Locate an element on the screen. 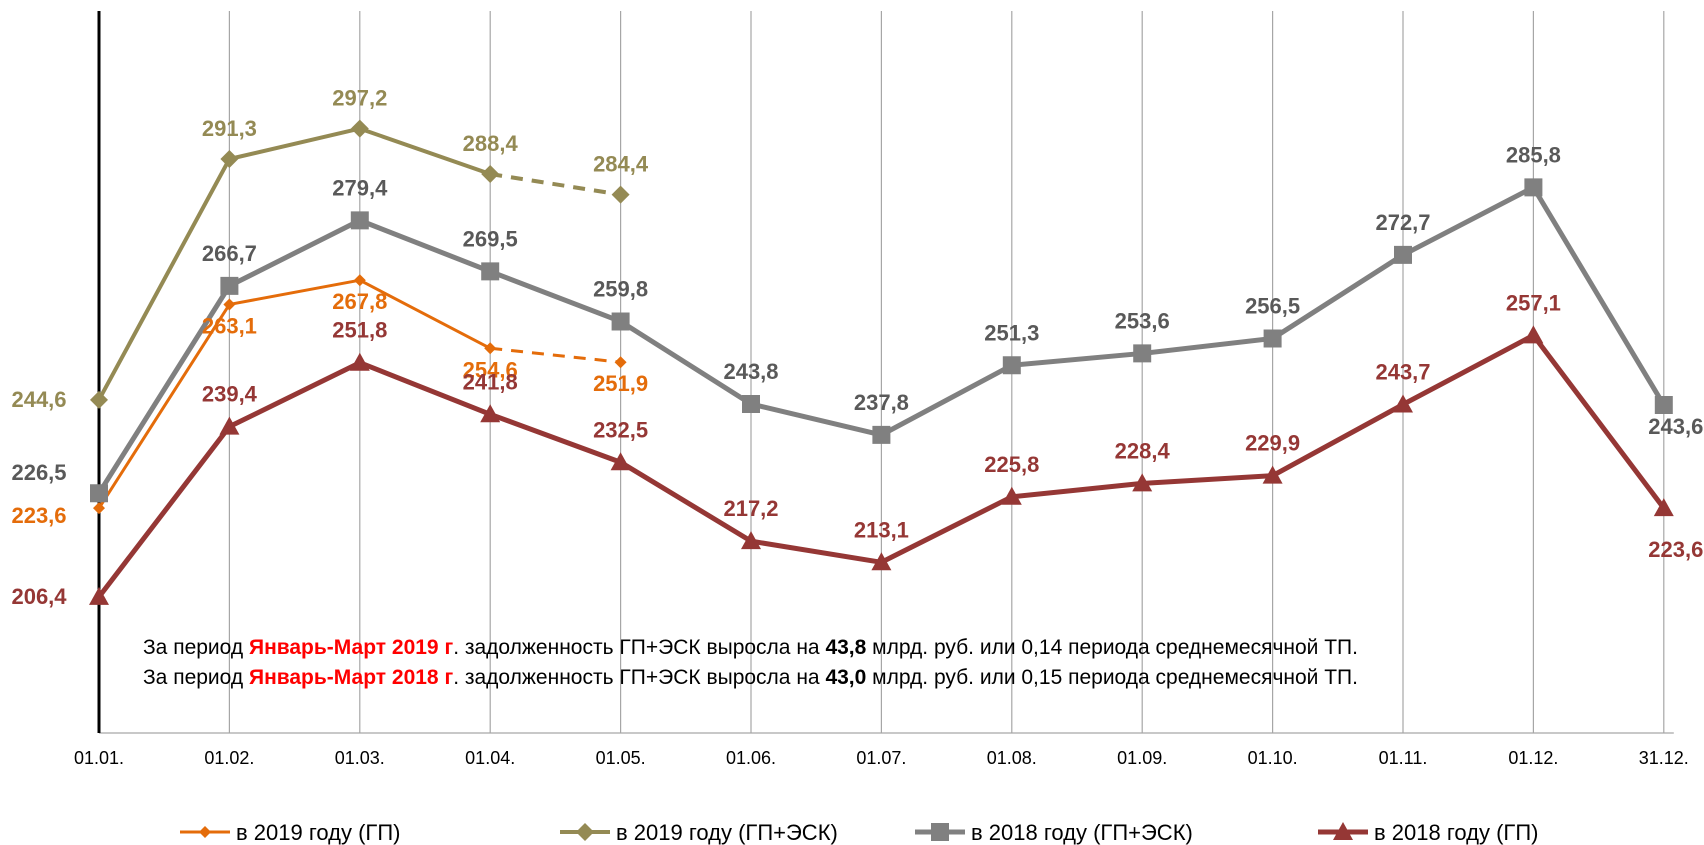  data-label: 297,2 is located at coordinates (359, 98).